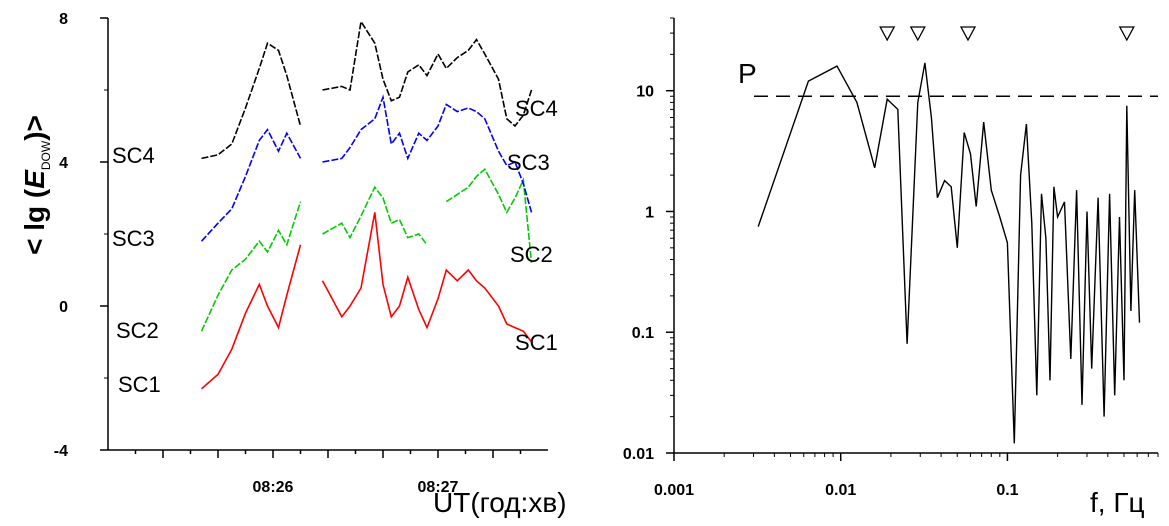 This screenshot has width=1169, height=526. Describe the element at coordinates (645, 92) in the screenshot. I see `right-y-tick-label: 10` at that location.